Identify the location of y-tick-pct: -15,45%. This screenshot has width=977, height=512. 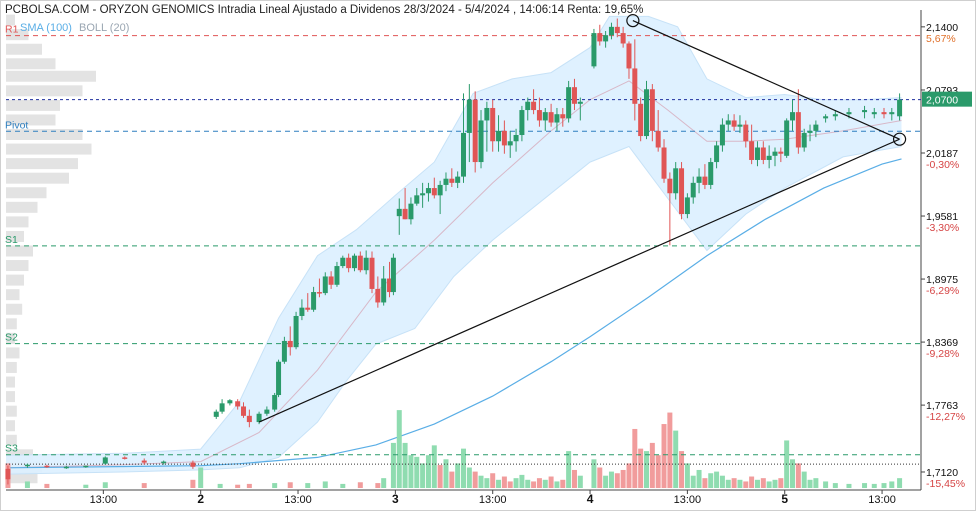
(945, 484).